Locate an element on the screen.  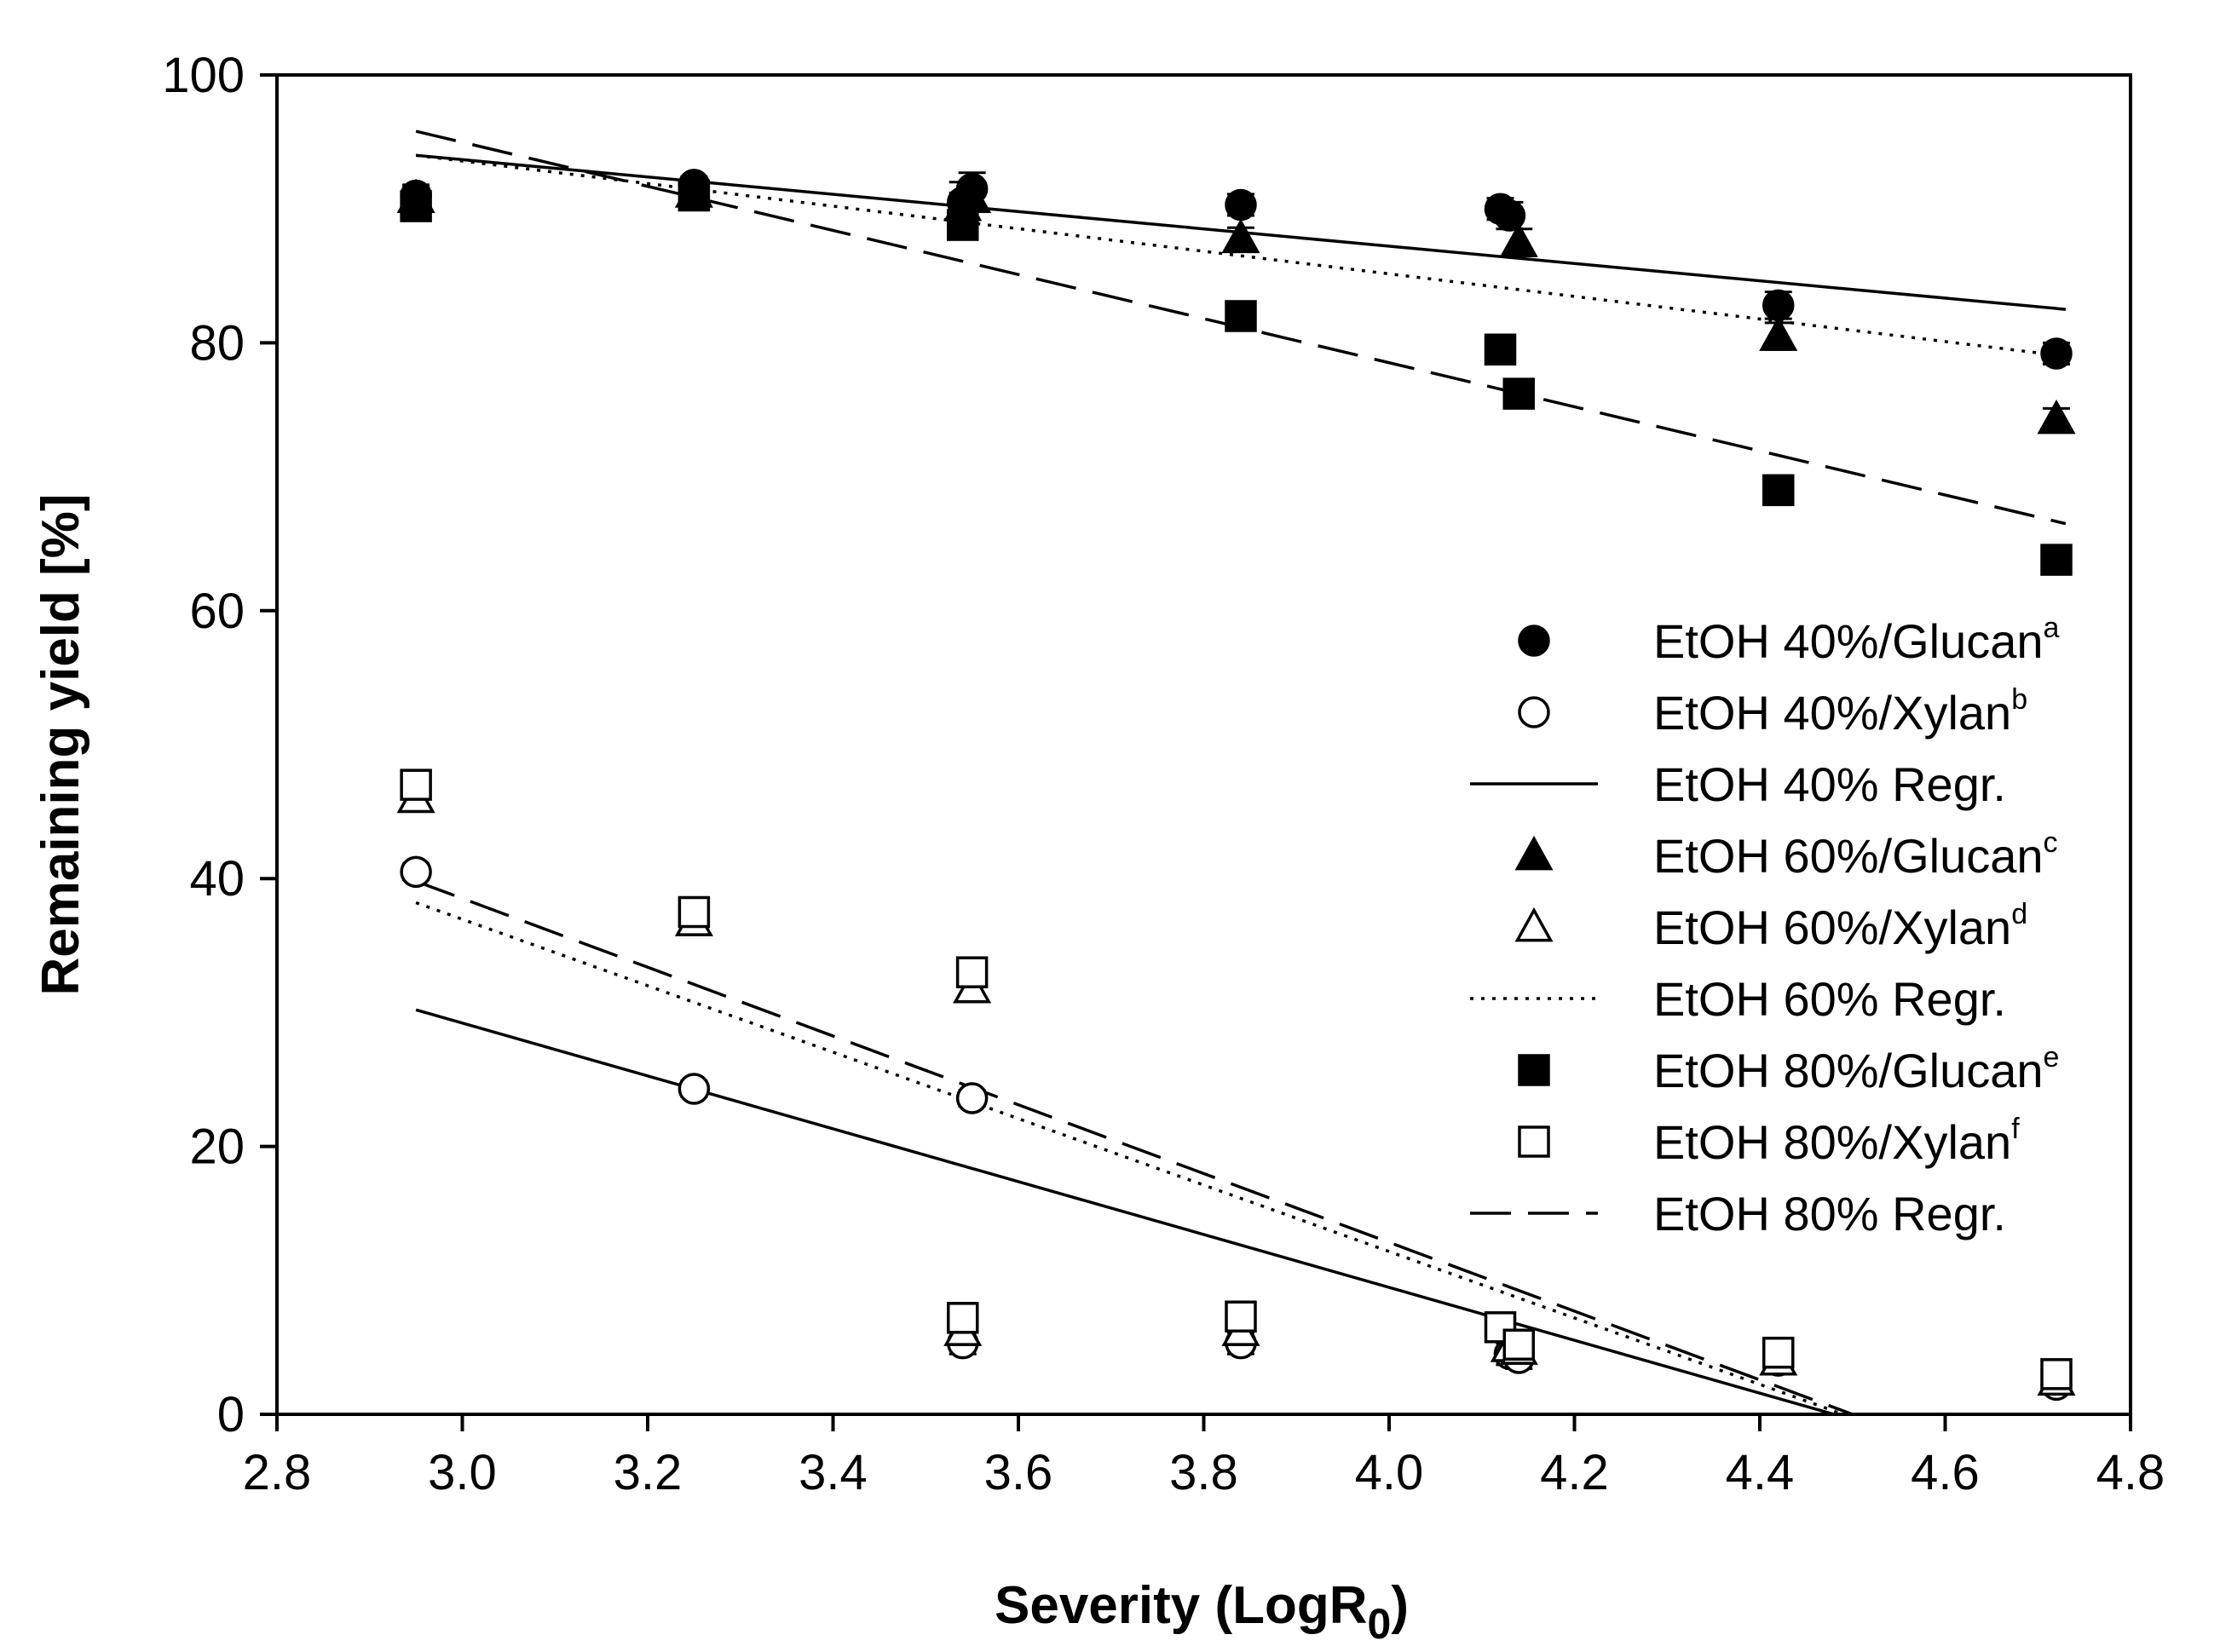
legend-label-text: EtOH 60% Regr. is located at coordinates (1829, 999).